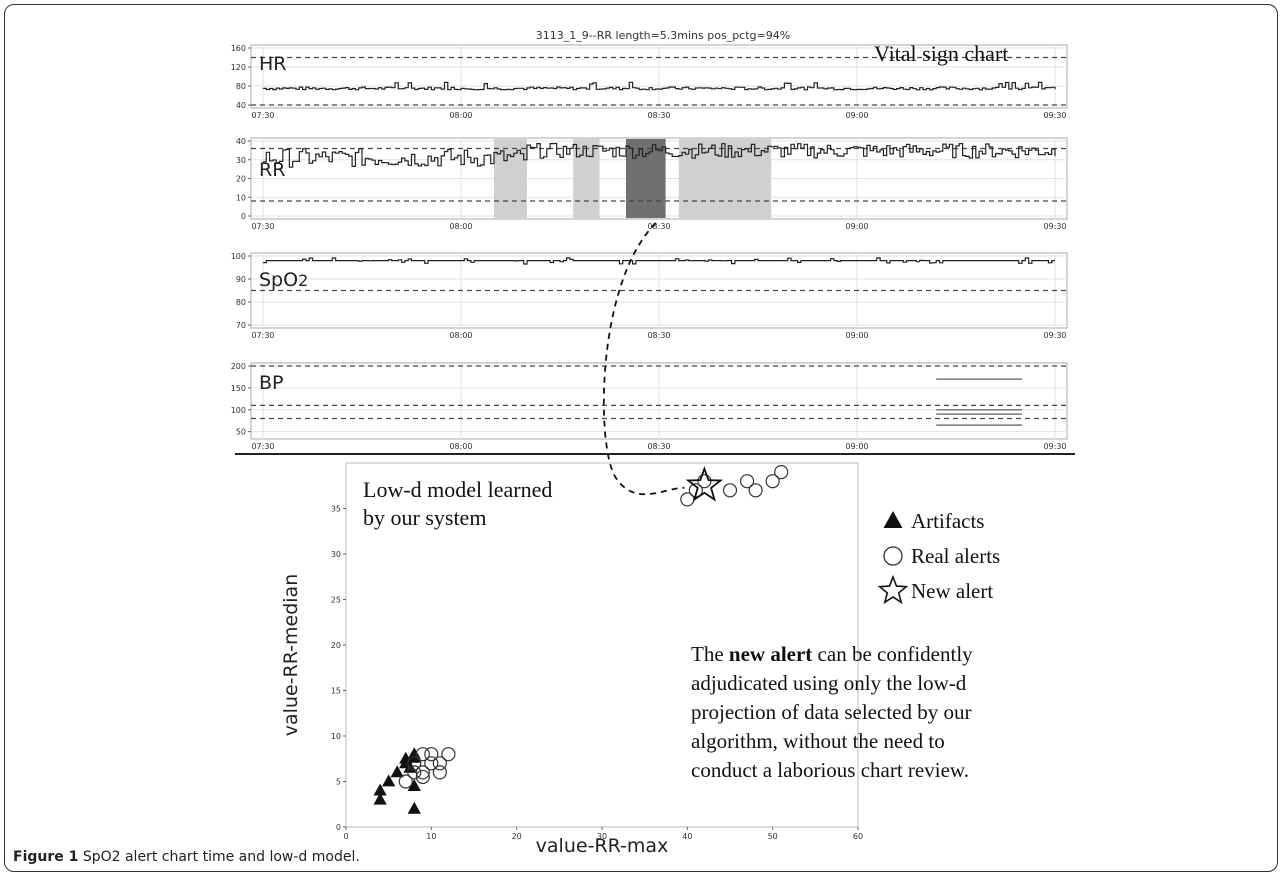 This screenshot has height=876, width=1284. What do you see at coordinates (952, 591) in the screenshot?
I see `legend-label: New alert` at bounding box center [952, 591].